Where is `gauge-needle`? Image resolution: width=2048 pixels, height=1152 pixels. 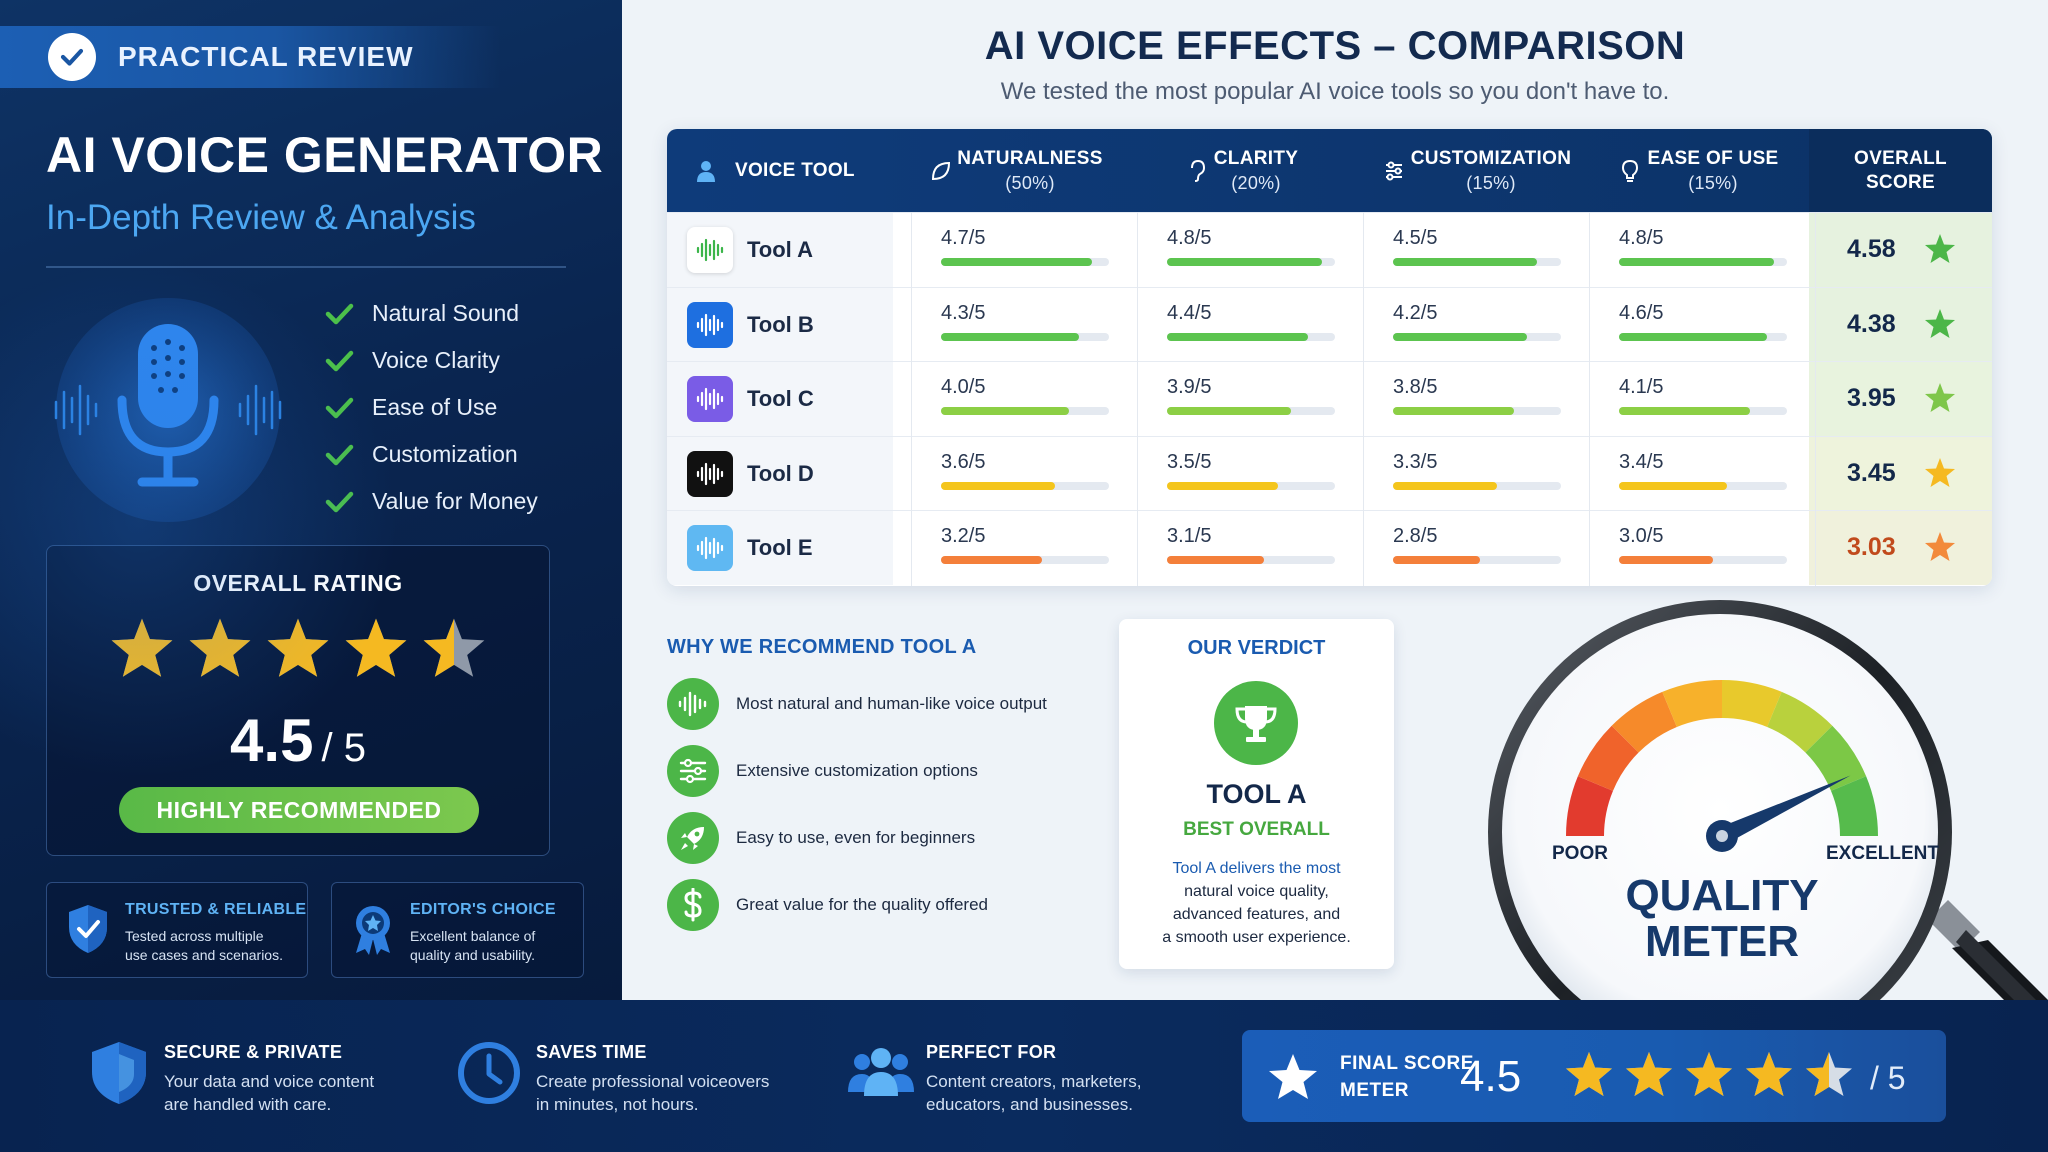
gauge-needle is located at coordinates (1778, 813).